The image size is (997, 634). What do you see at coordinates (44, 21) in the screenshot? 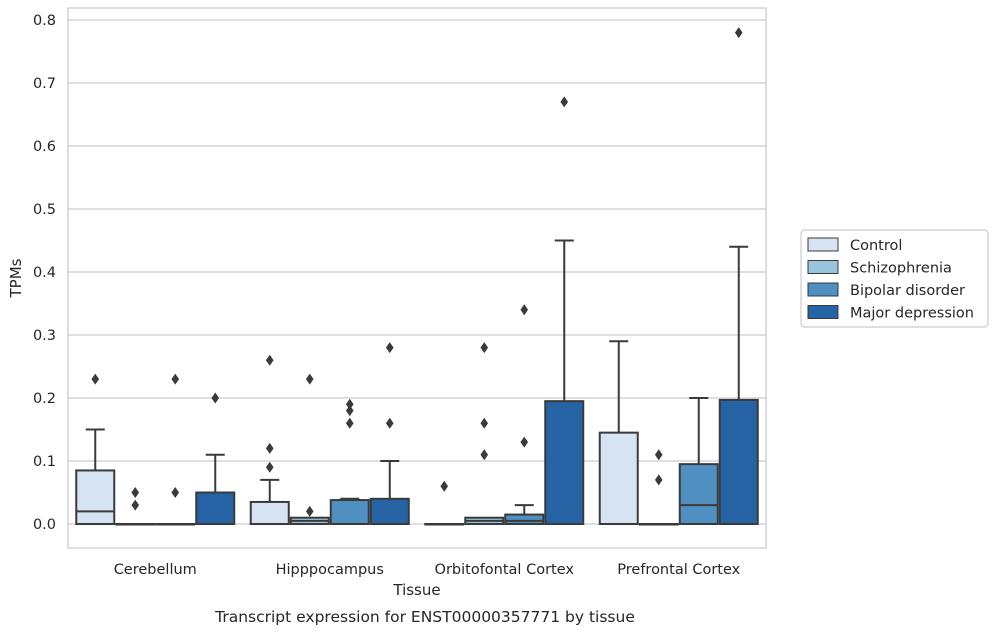
I see `y-tick-label: 0.8` at bounding box center [44, 21].